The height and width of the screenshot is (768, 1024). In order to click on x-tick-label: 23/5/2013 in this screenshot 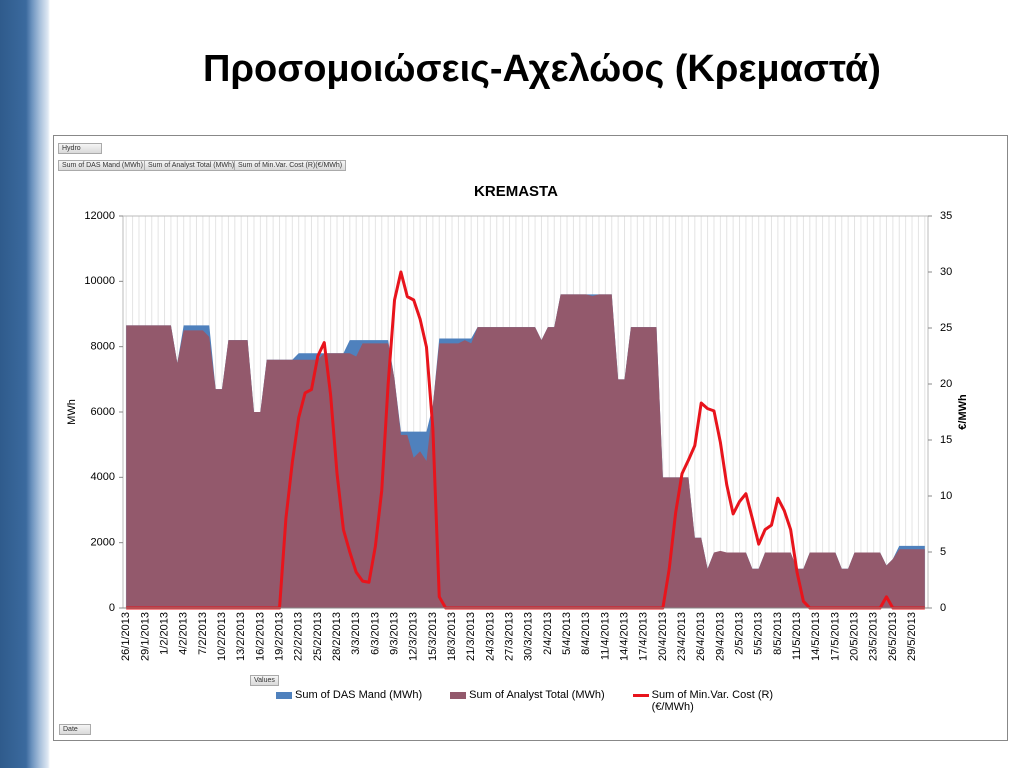, I will do `click(874, 636)`.